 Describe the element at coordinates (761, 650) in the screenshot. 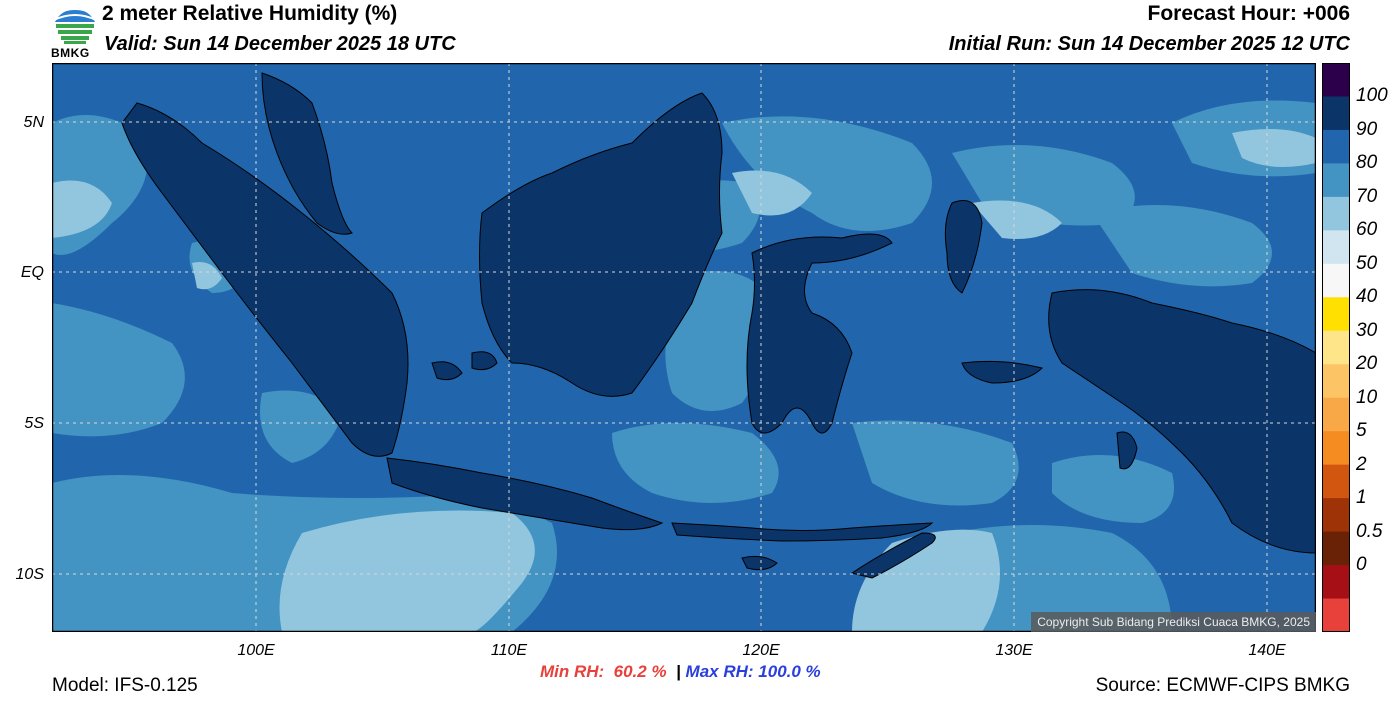

I see `lon-label-120e: 120E` at that location.